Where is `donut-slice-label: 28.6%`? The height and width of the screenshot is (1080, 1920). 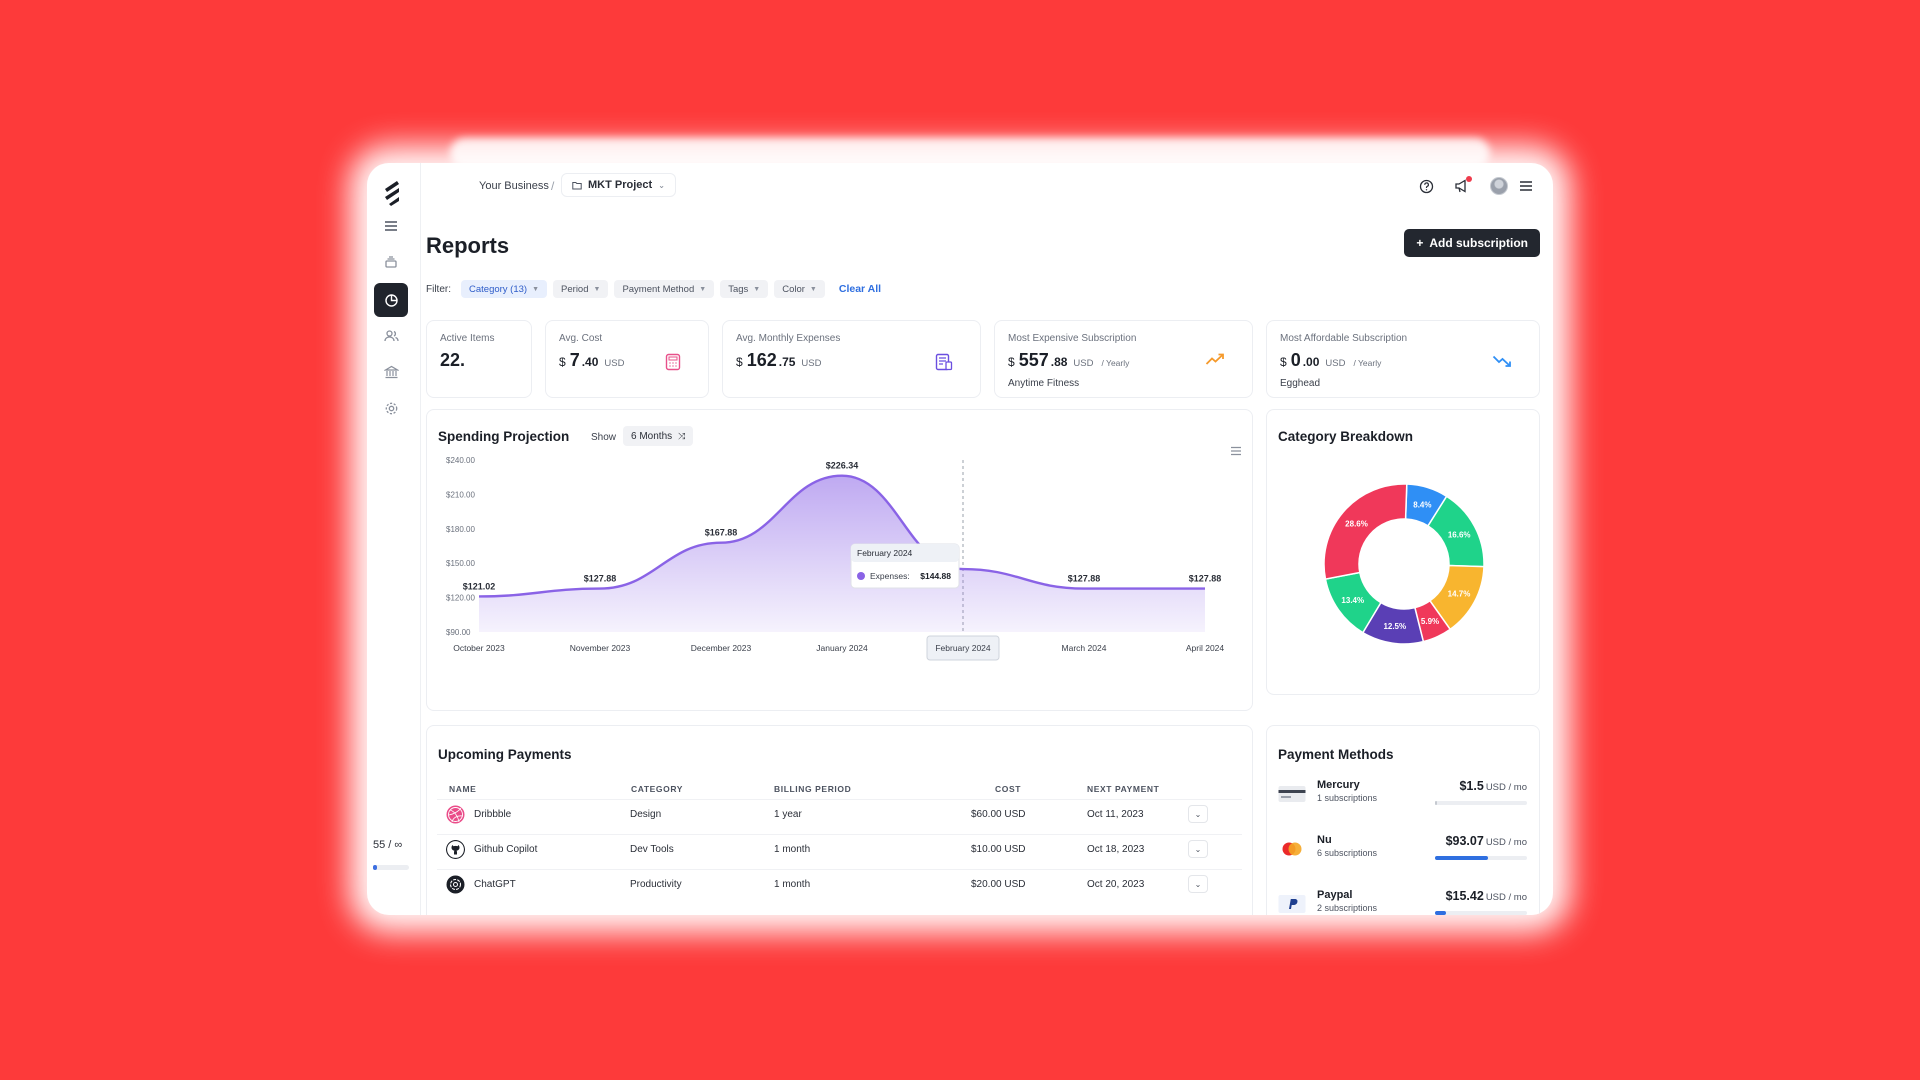 donut-slice-label: 28.6% is located at coordinates (1356, 523).